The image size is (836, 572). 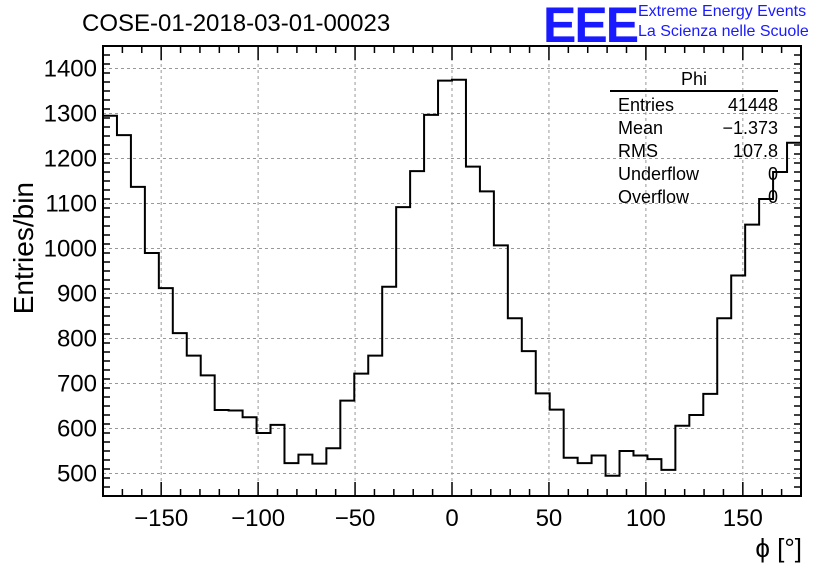 What do you see at coordinates (77, 339) in the screenshot?
I see `y-tick-label: 800` at bounding box center [77, 339].